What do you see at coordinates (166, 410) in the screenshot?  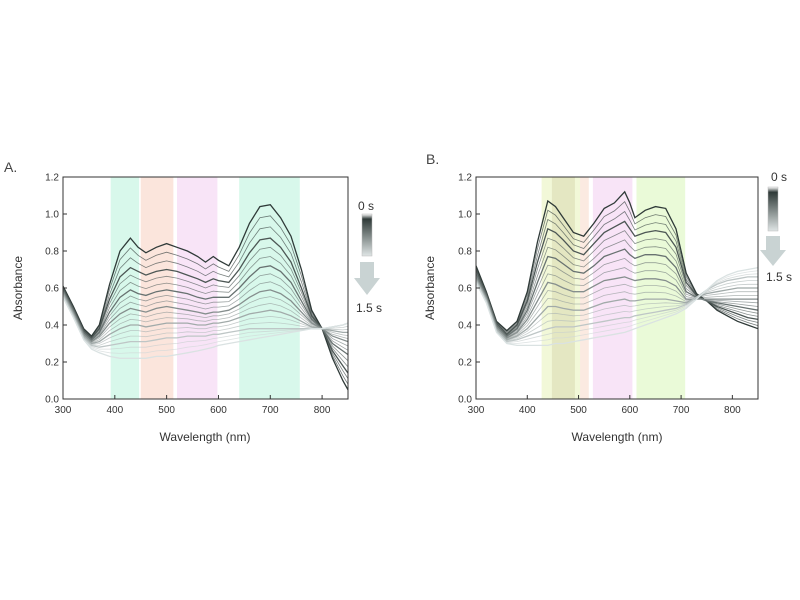 I see `panel-a-x-tick-label: 500` at bounding box center [166, 410].